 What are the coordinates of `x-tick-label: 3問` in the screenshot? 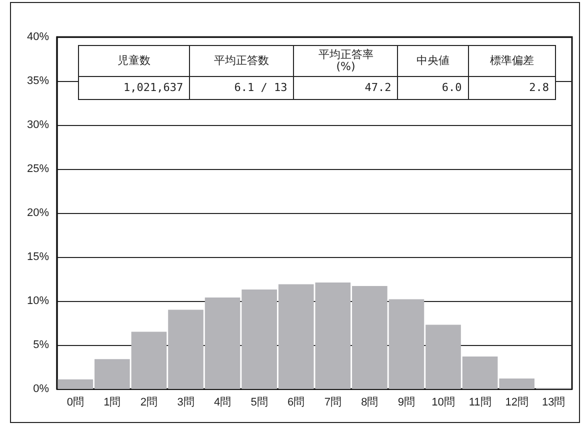 It's located at (185, 402).